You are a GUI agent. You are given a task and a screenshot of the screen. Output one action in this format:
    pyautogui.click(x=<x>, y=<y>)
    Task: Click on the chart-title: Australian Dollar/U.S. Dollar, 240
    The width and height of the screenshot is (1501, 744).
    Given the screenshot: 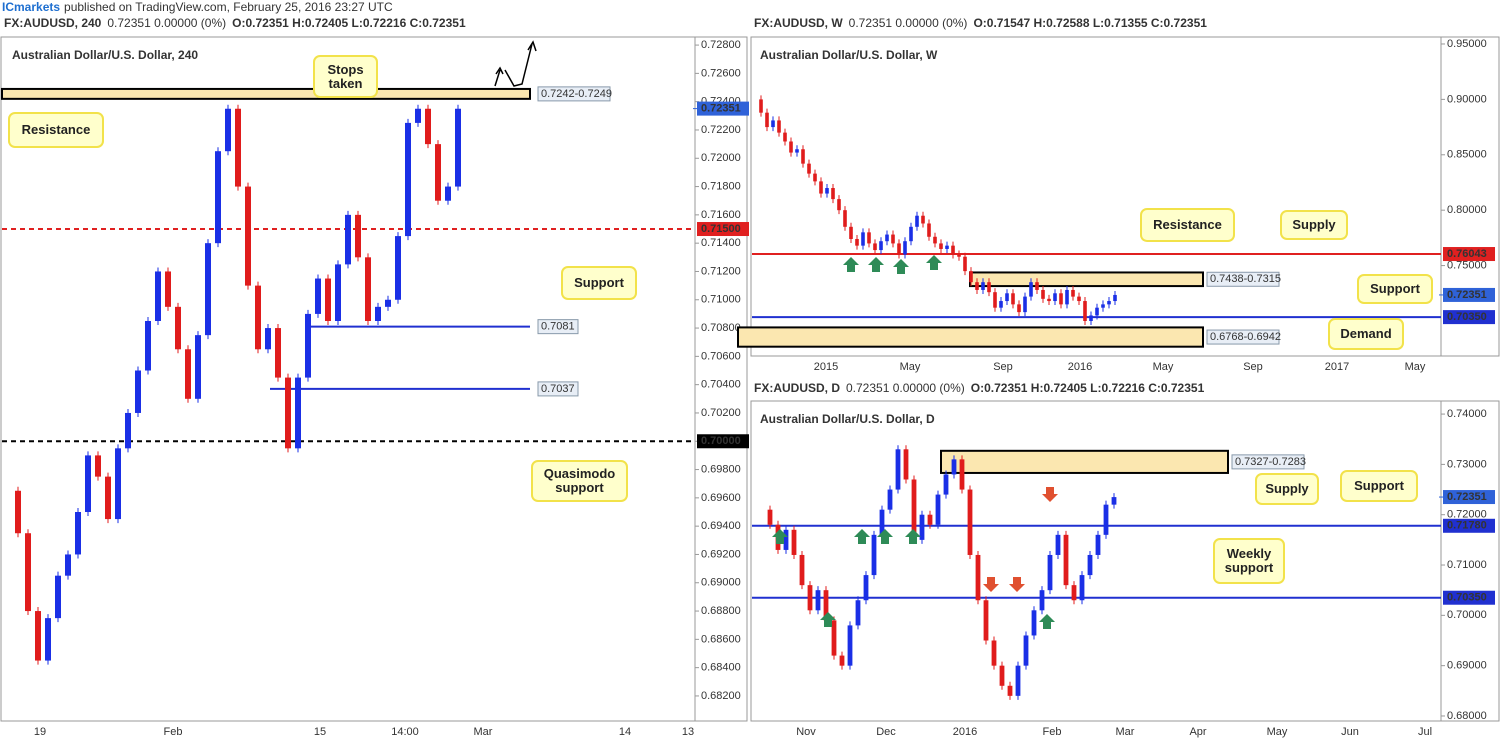 What is the action you would take?
    pyautogui.click(x=105, y=55)
    